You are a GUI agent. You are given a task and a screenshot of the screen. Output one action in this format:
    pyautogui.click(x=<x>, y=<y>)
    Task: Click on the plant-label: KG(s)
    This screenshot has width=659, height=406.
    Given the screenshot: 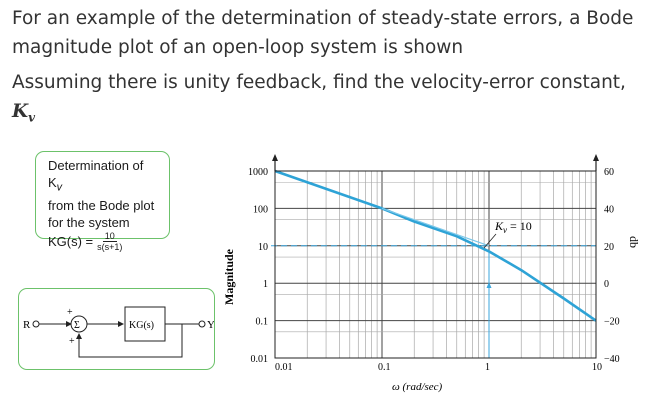 What is the action you would take?
    pyautogui.click(x=141, y=325)
    